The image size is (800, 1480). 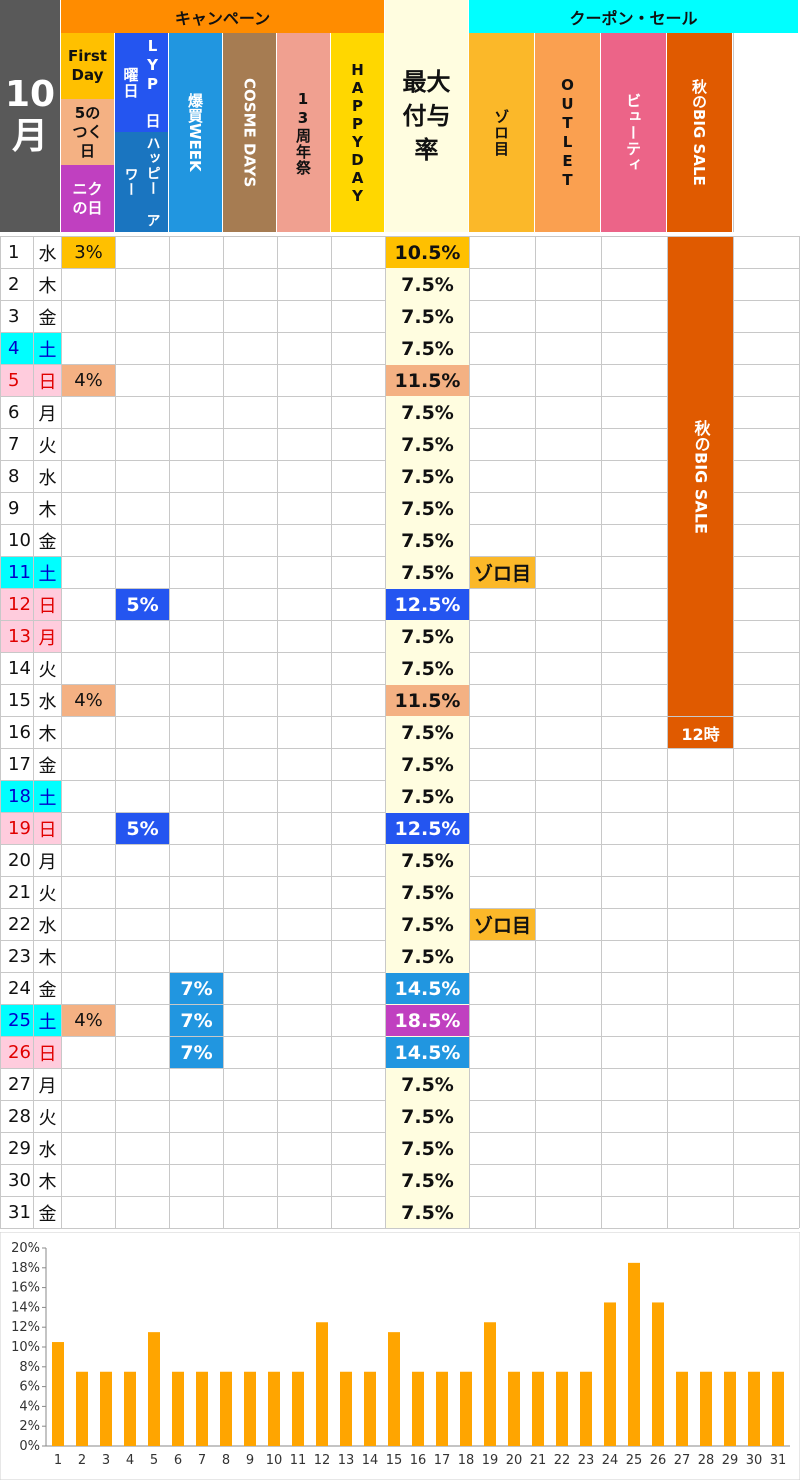 I want to click on big-sale-header: 秋のBIG SALE, so click(x=700, y=132).